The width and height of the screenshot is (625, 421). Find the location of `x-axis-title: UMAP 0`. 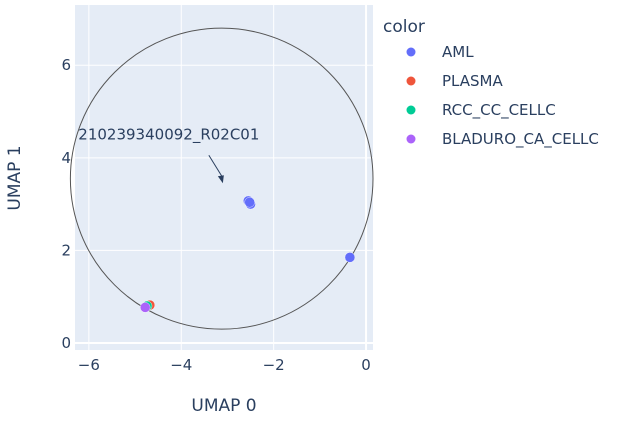

x-axis-title: UMAP 0 is located at coordinates (223, 406).